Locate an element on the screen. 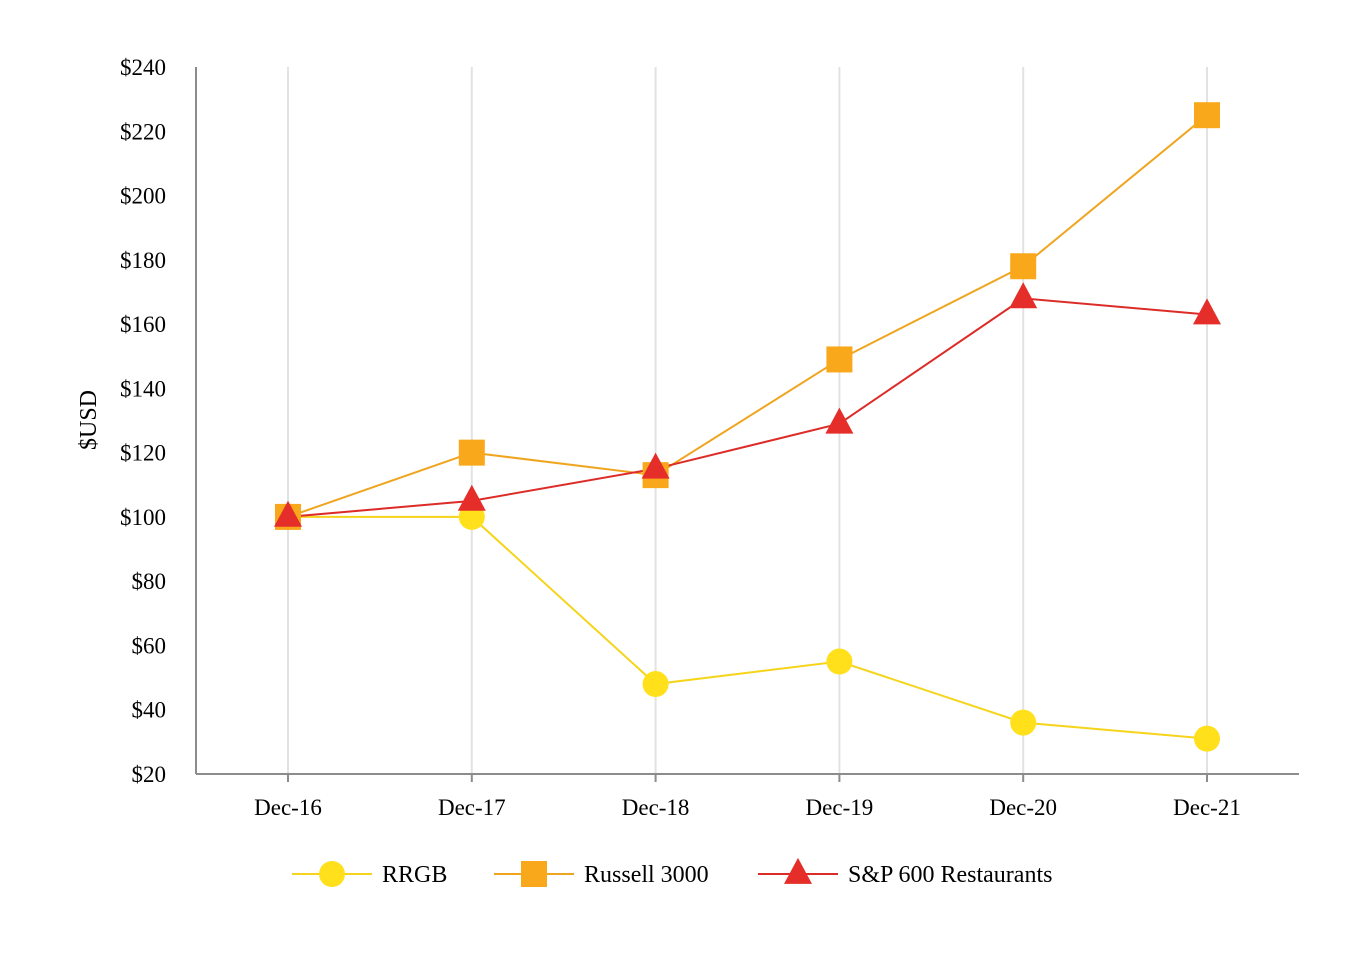 Image resolution: width=1364 pixels, height=965 pixels. y-axis-title: $USD is located at coordinates (89, 420).